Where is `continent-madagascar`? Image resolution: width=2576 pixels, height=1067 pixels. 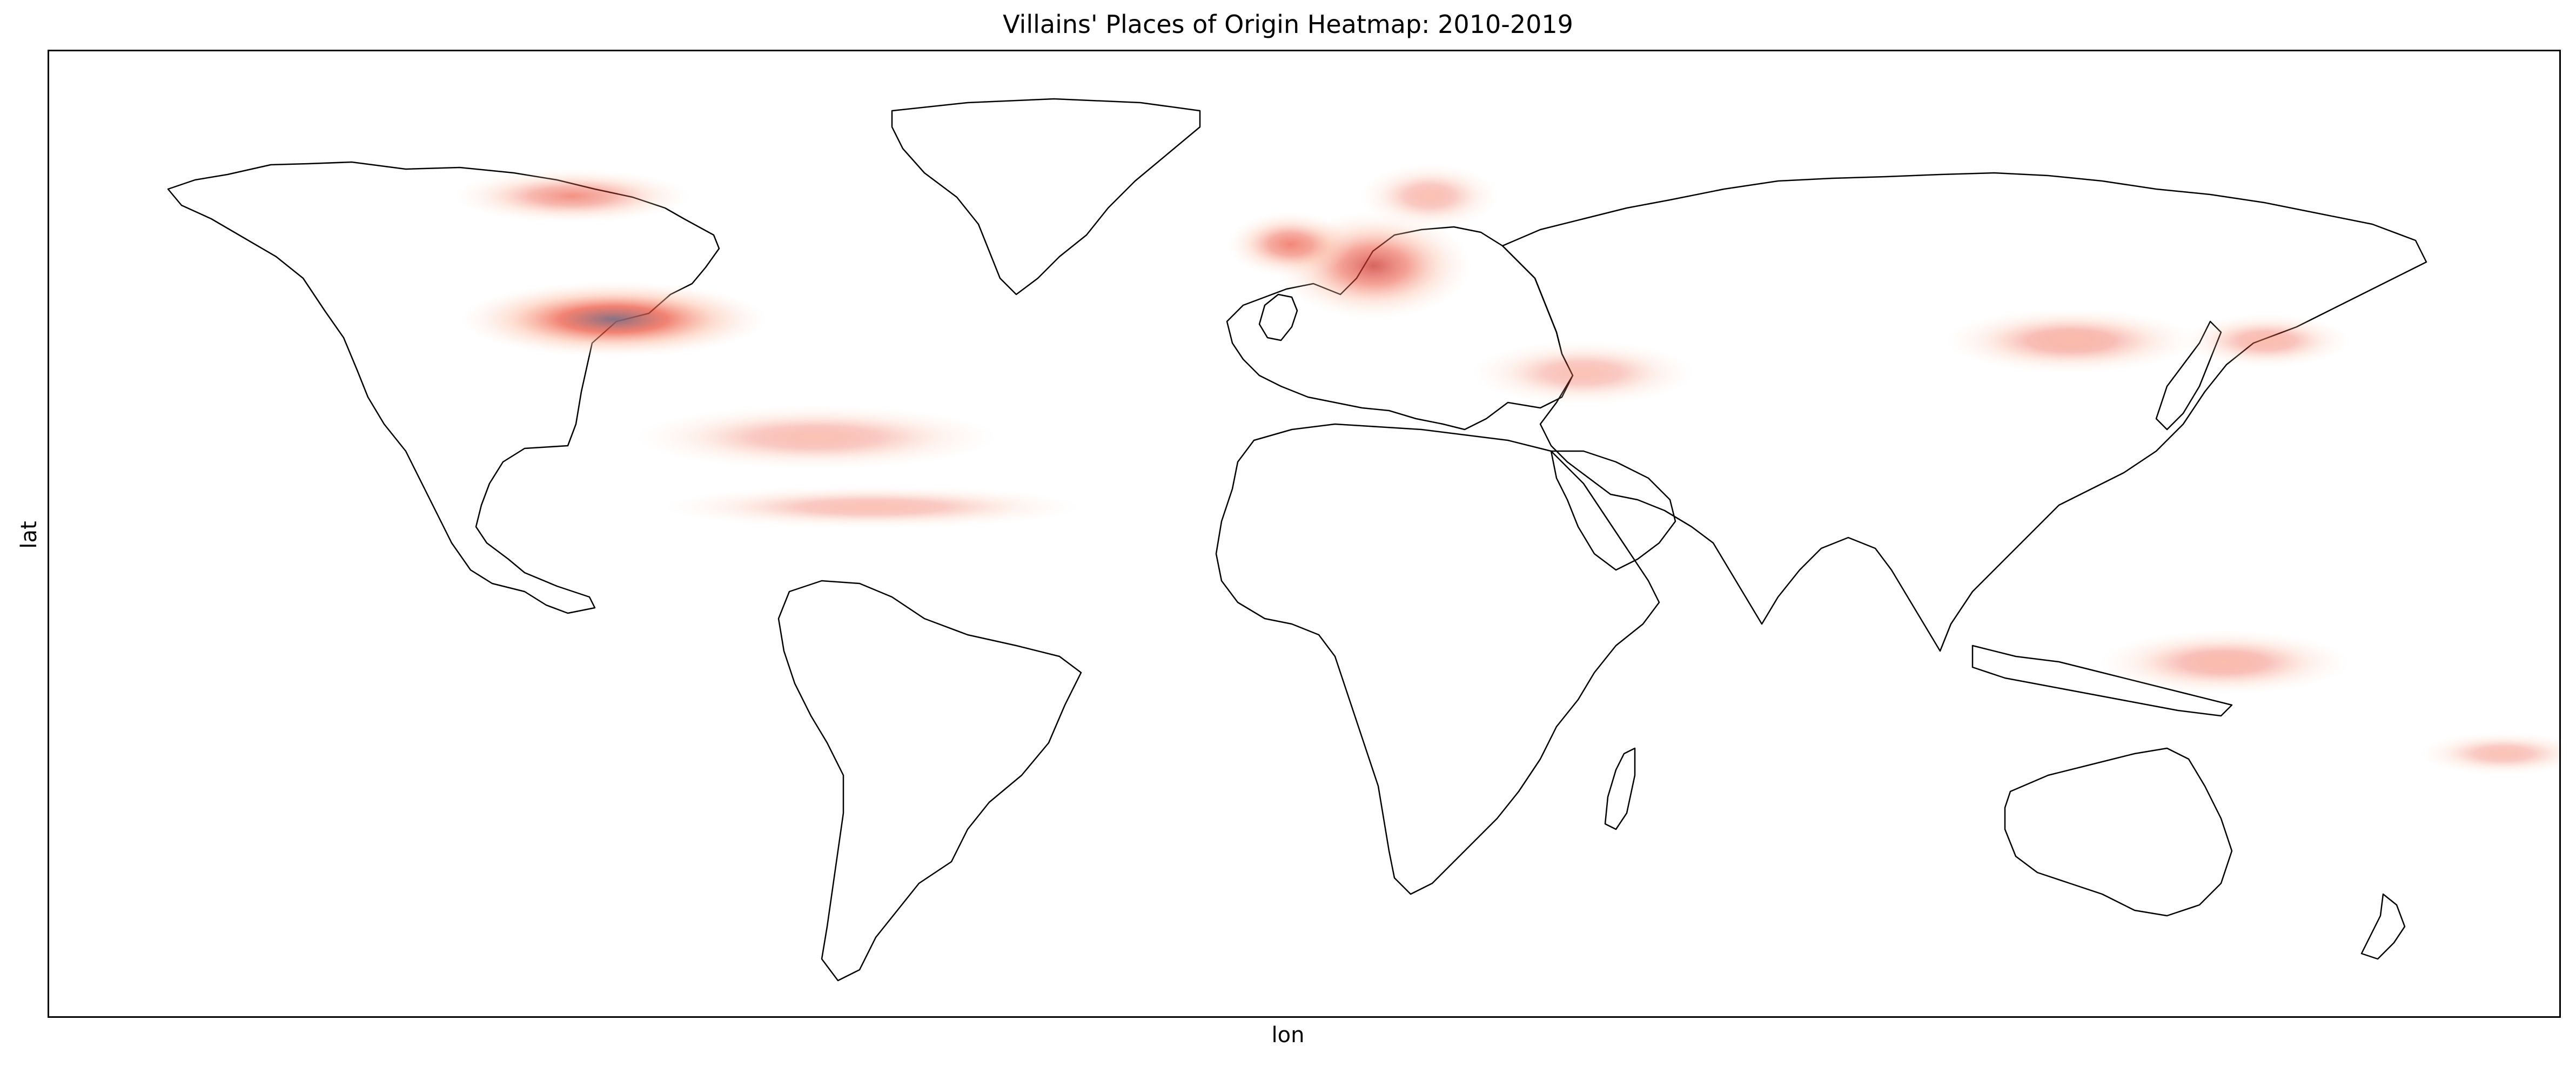
continent-madagascar is located at coordinates (1620, 789).